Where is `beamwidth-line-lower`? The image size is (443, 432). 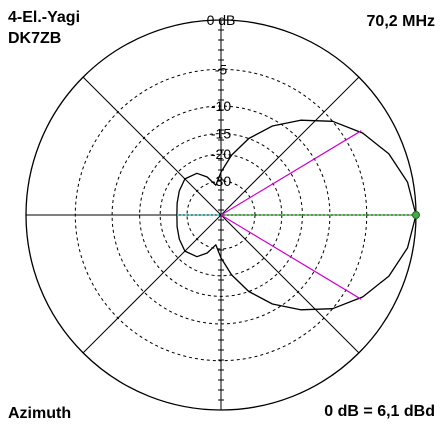
beamwidth-line-lower is located at coordinates (291, 257).